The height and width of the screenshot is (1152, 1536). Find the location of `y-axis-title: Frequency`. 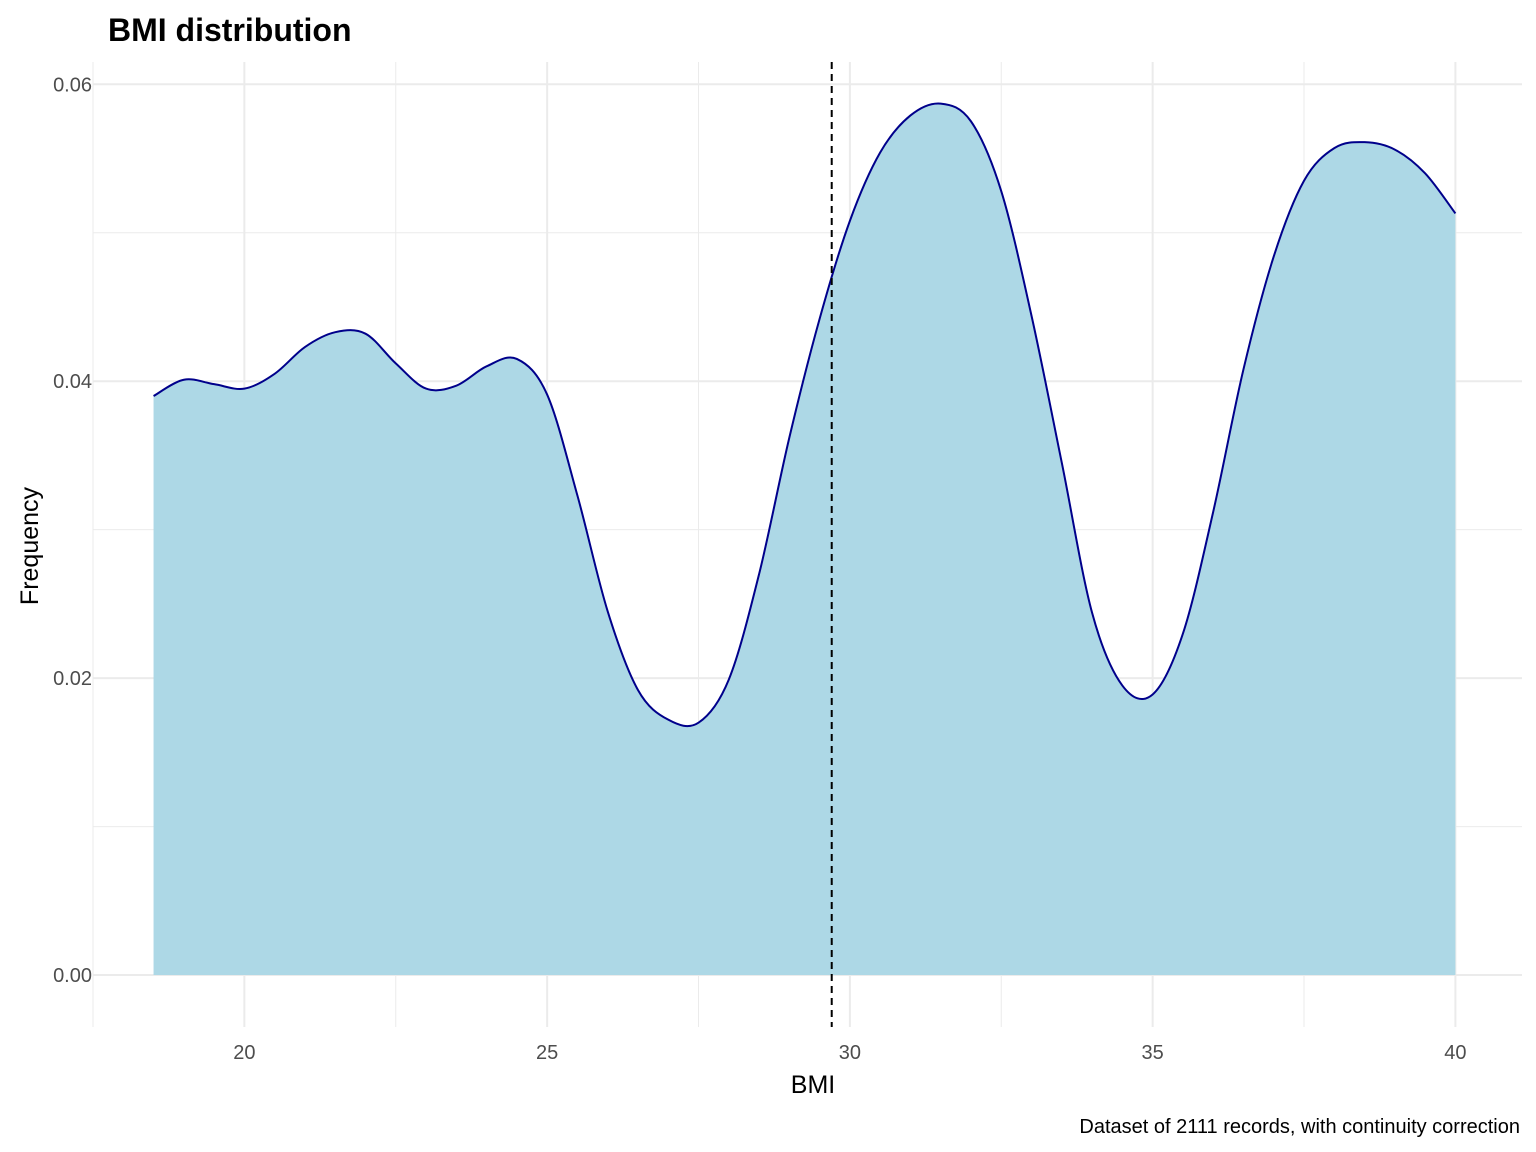

y-axis-title: Frequency is located at coordinates (30, 545).